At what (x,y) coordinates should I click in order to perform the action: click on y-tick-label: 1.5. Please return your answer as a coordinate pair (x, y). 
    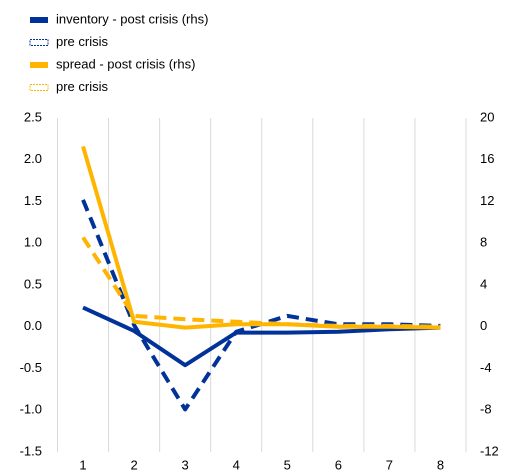
    Looking at the image, I should click on (33, 200).